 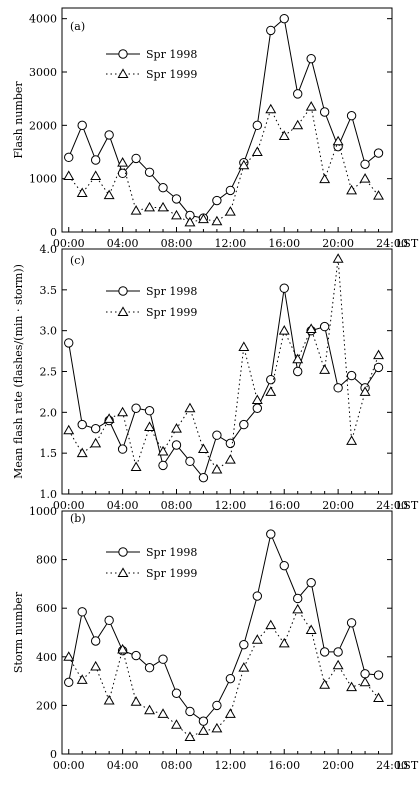 What do you see at coordinates (49, 249) in the screenshot?
I see `y-tick-label: 4.0` at bounding box center [49, 249].